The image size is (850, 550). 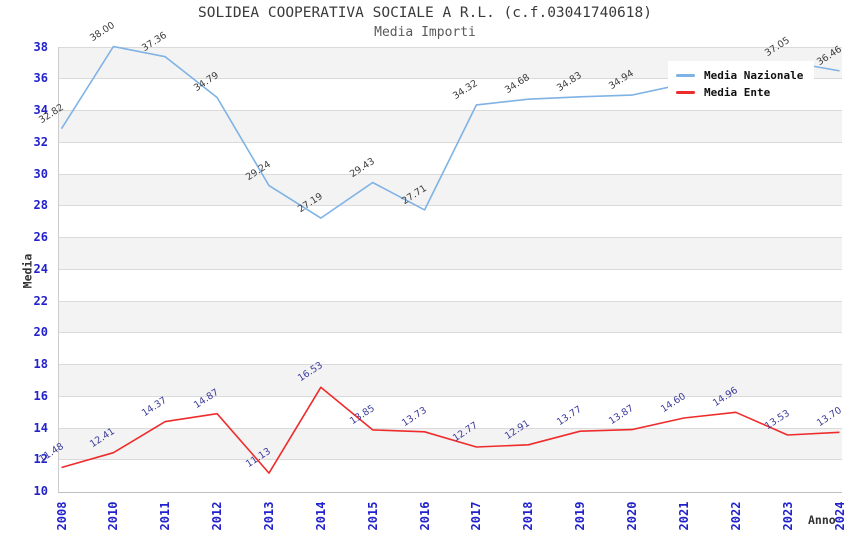 What do you see at coordinates (754, 75) in the screenshot?
I see `legend-label-media-nazionale: Media Nazionale` at bounding box center [754, 75].